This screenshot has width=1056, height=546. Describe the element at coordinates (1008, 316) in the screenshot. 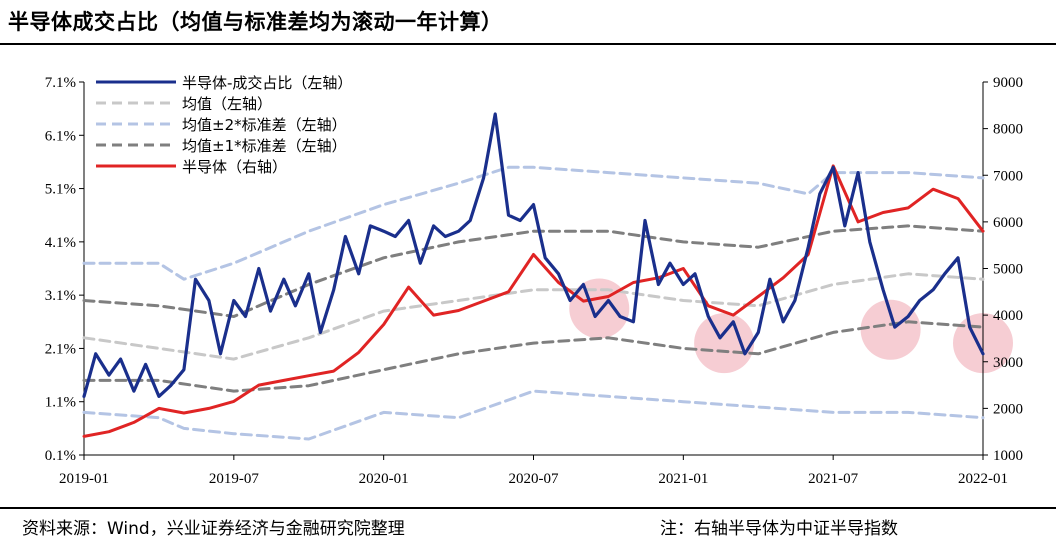

I see `y-right-tick-label: 4000` at that location.